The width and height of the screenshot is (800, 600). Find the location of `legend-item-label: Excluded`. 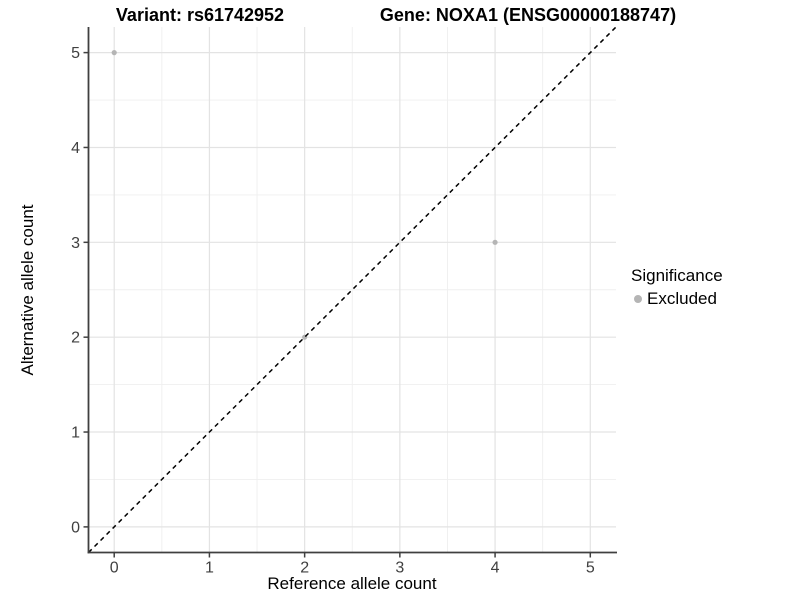

legend-item-label: Excluded is located at coordinates (682, 298).